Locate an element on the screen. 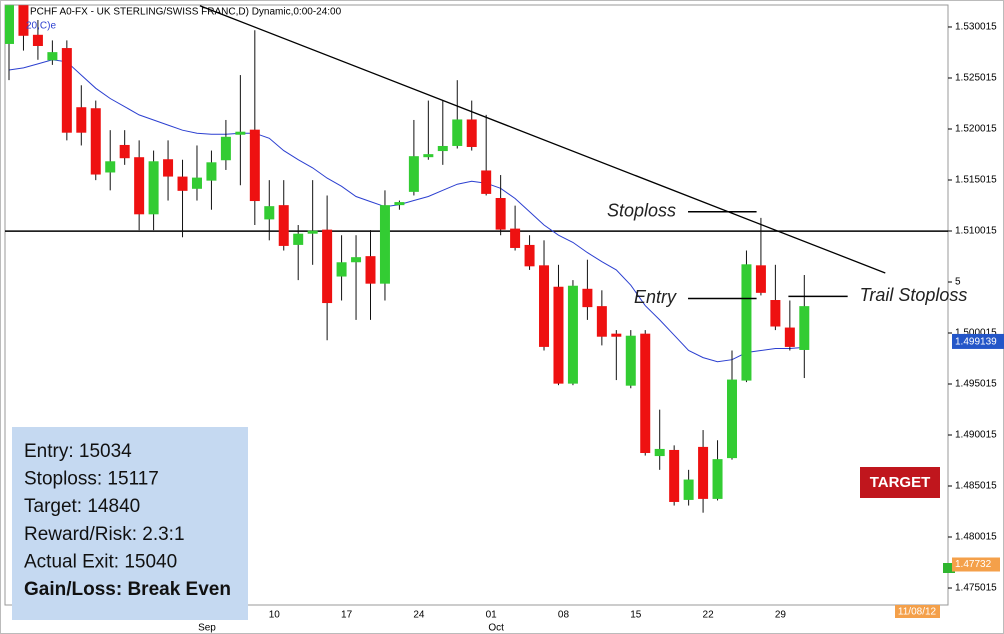 The width and height of the screenshot is (1004, 634). marker-price-box is located at coordinates (976, 564).